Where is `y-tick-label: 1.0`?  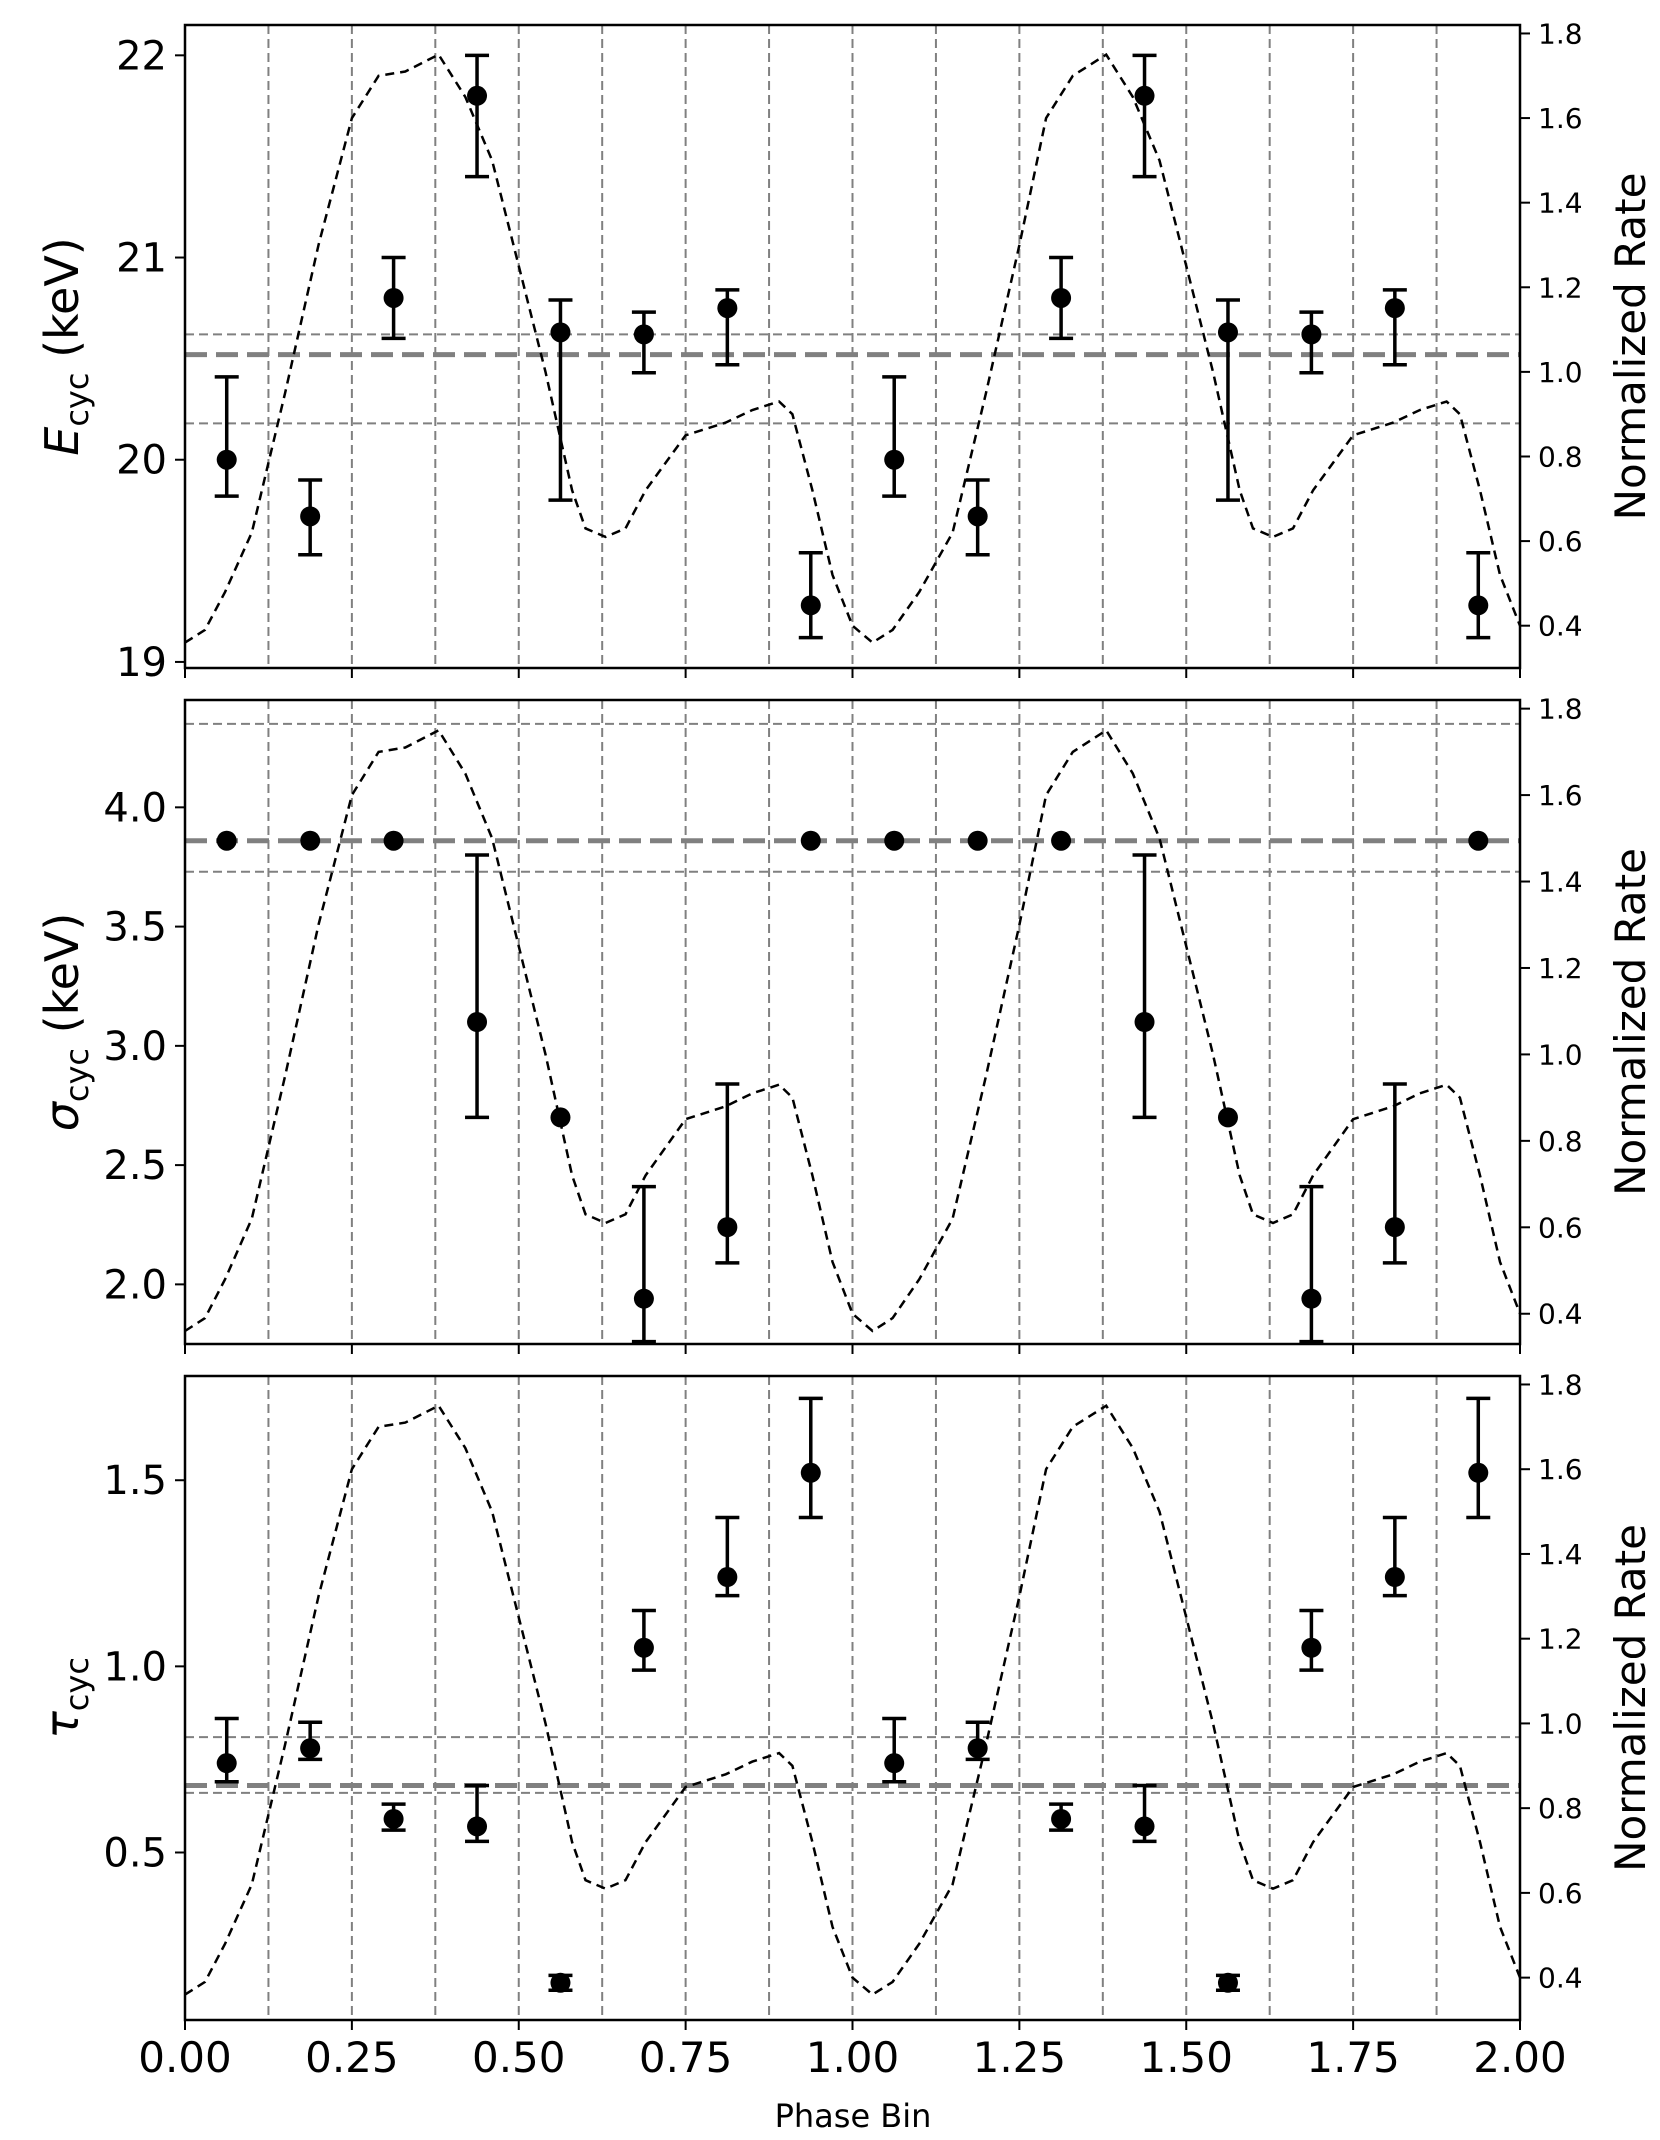
y-tick-label: 1.0 is located at coordinates (135, 1667).